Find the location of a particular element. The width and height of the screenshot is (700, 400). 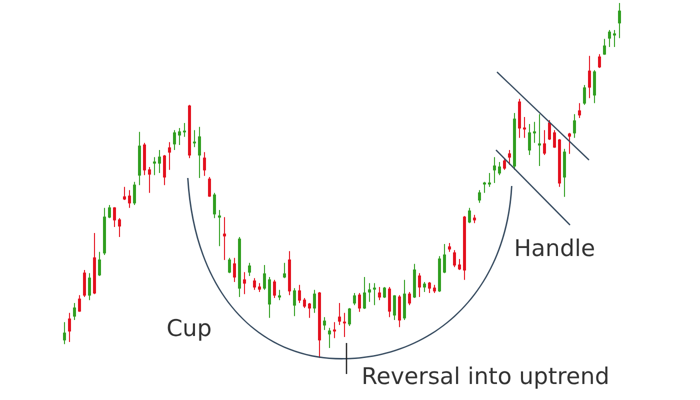

annotation: Handle is located at coordinates (555, 249).